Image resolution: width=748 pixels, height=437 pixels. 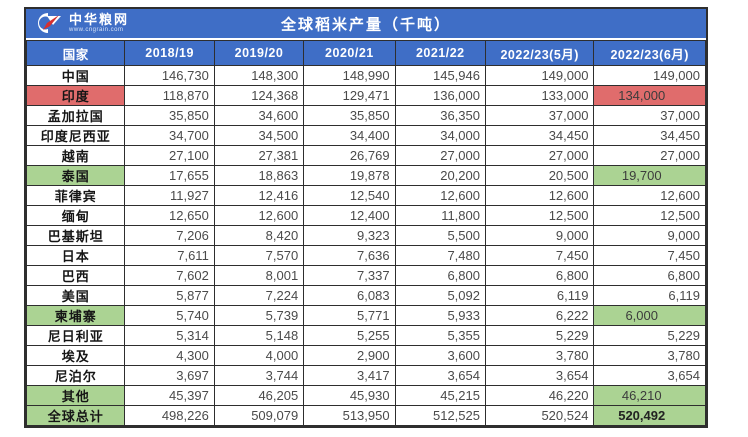 I want to click on table-row: 泰国 17,655 18,863 19,878 20,200 20,500 19,700, so click(x=365, y=175).